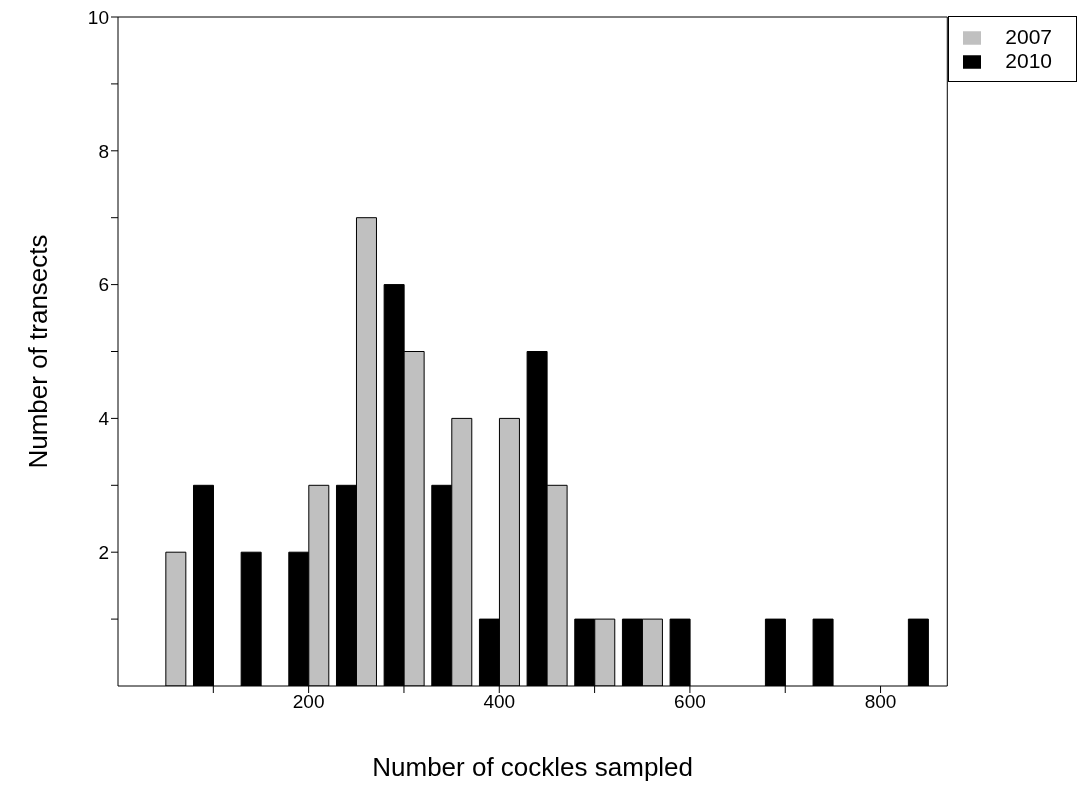 The image size is (1077, 796). Describe the element at coordinates (38, 351) in the screenshot. I see `y-axis-title: Number of transects` at that location.